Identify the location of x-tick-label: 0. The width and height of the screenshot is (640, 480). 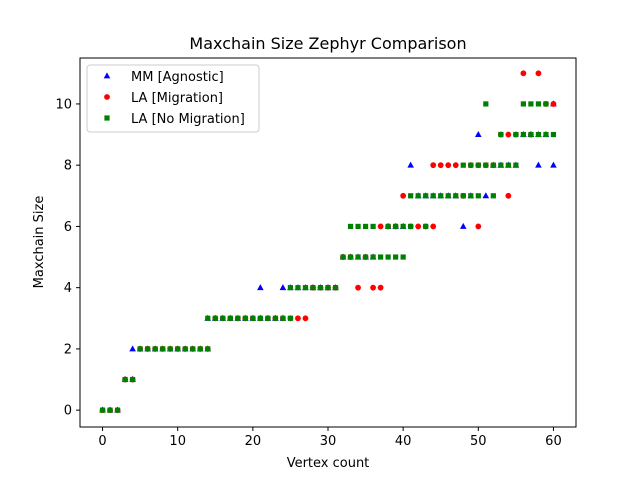
(102, 441).